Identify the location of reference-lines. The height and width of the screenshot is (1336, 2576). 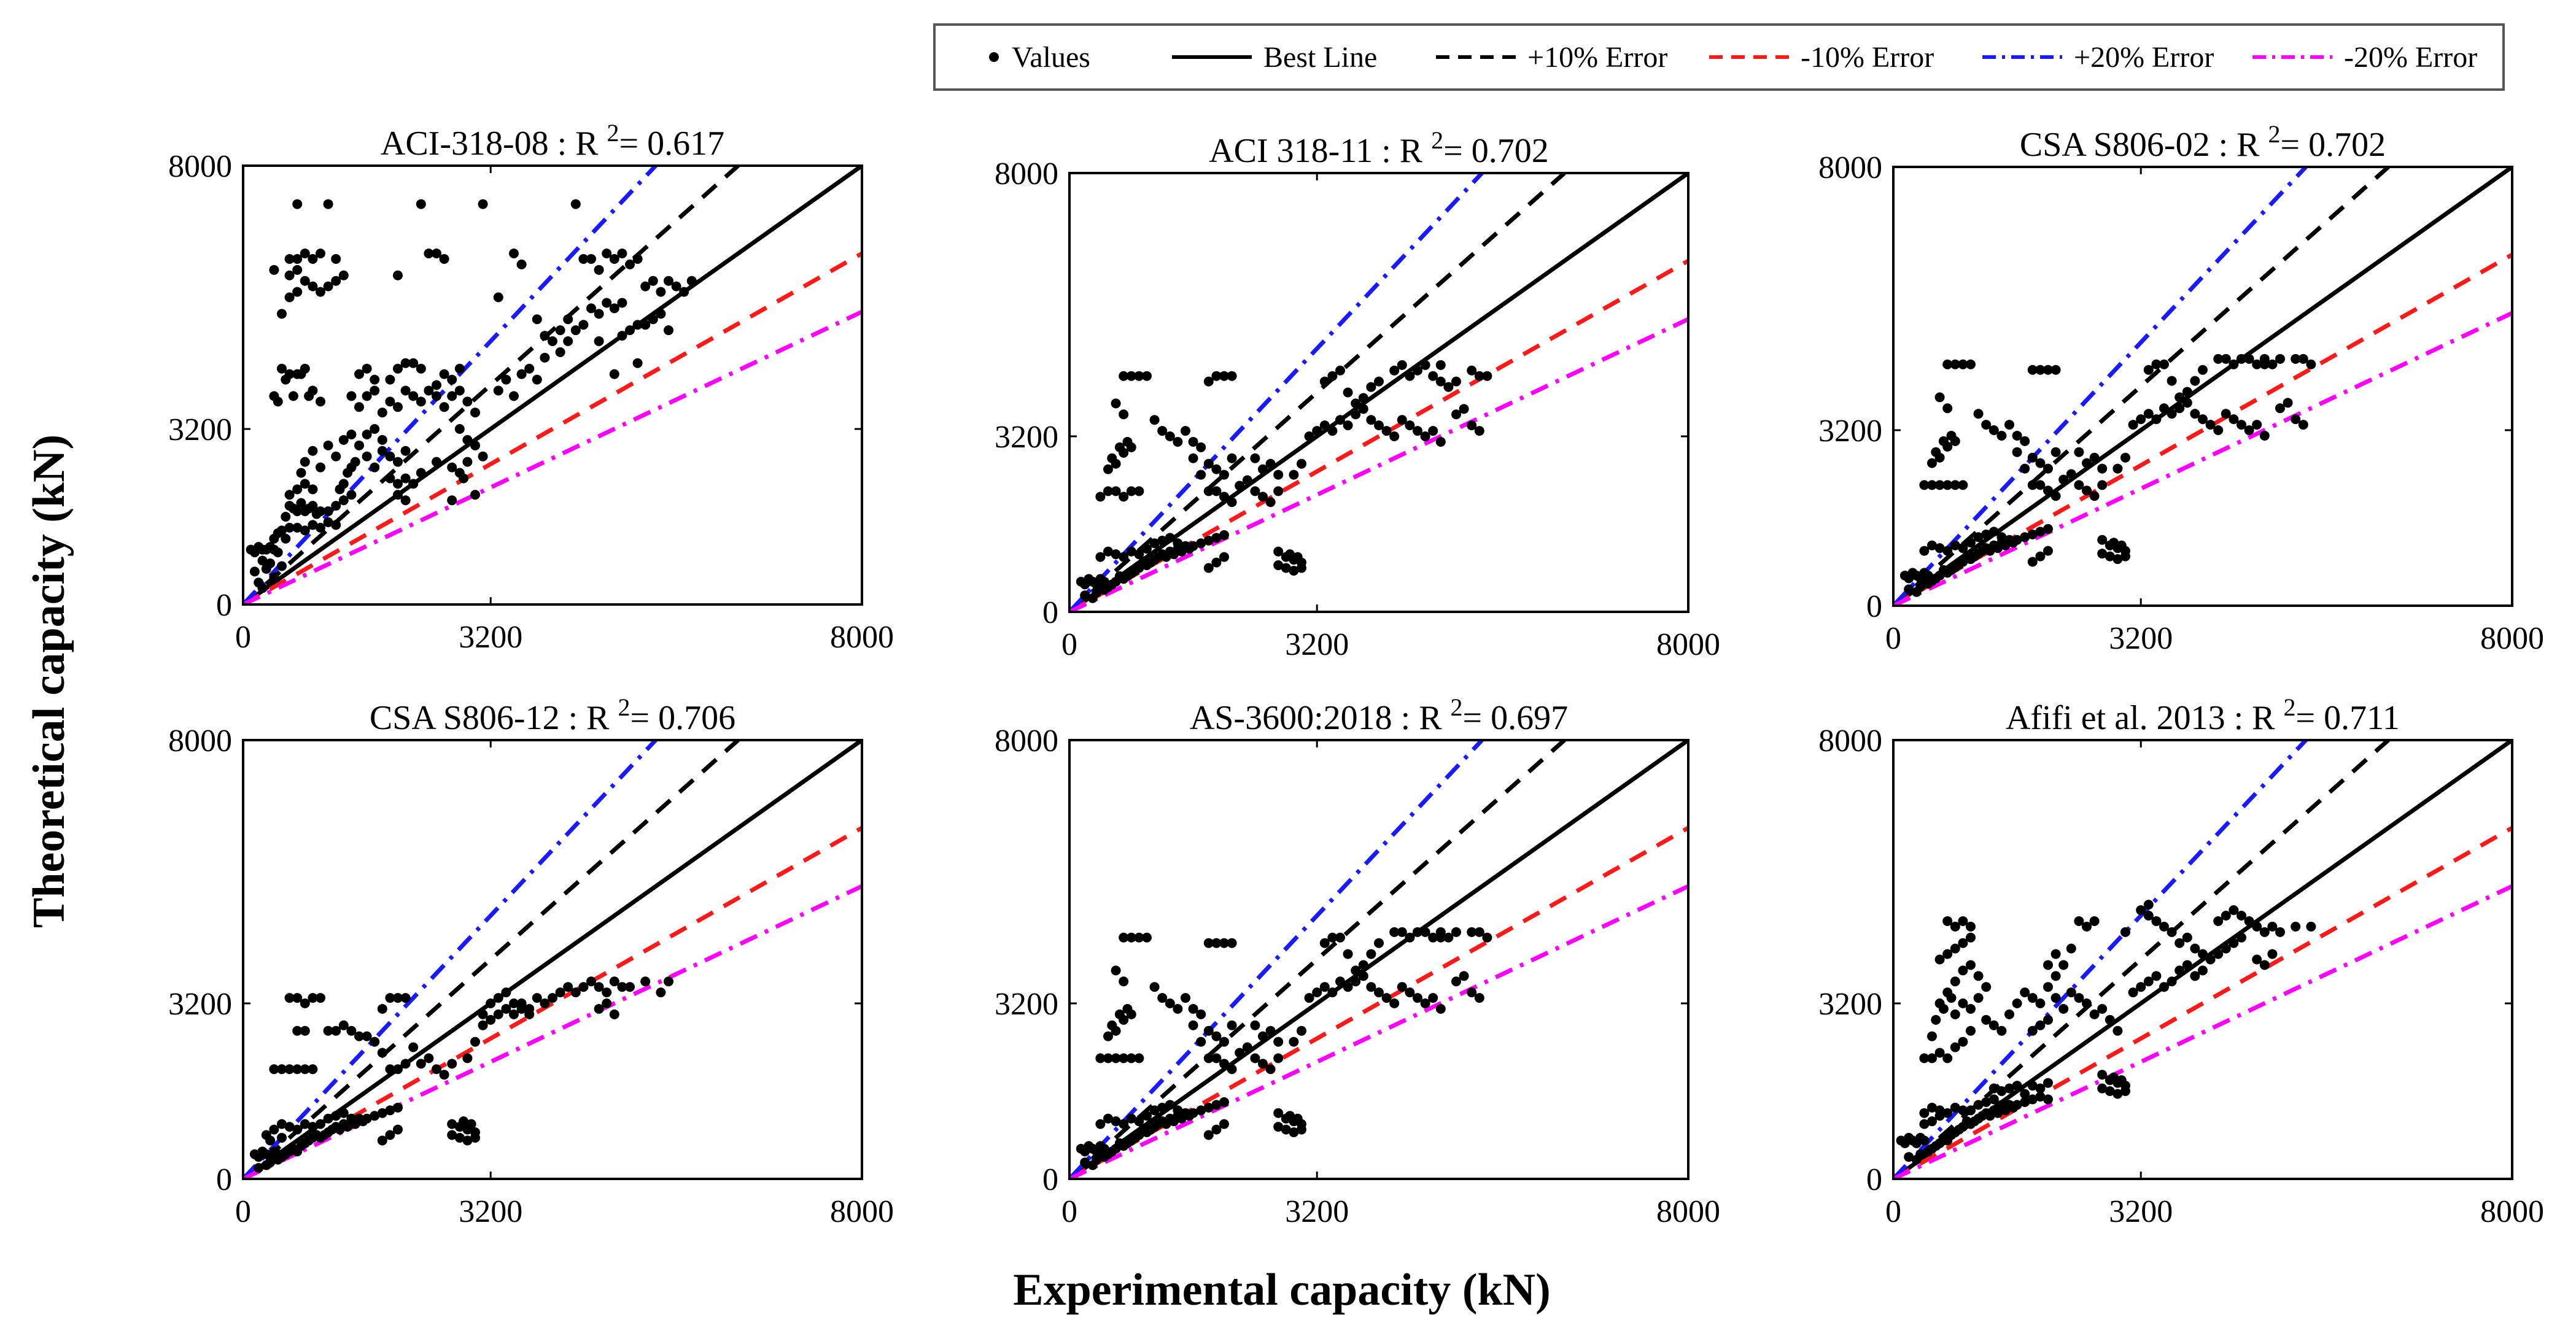
(552, 385).